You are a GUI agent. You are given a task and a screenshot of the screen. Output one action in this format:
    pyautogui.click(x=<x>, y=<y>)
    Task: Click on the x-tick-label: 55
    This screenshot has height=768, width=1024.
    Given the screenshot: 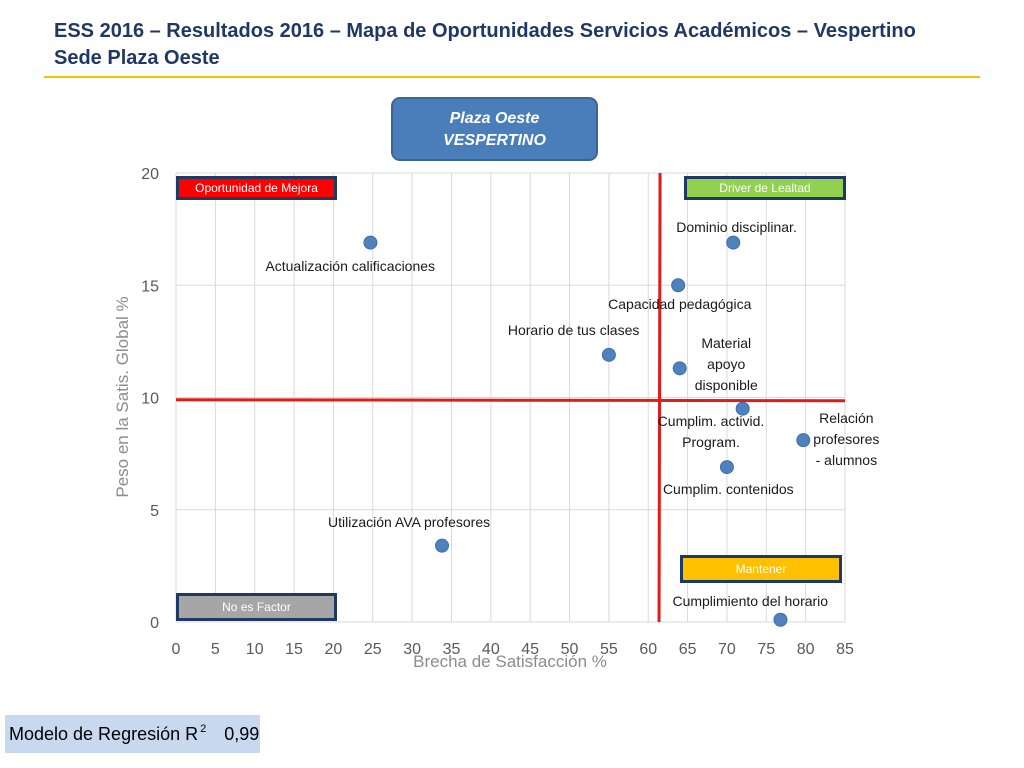 What is the action you would take?
    pyautogui.click(x=609, y=649)
    